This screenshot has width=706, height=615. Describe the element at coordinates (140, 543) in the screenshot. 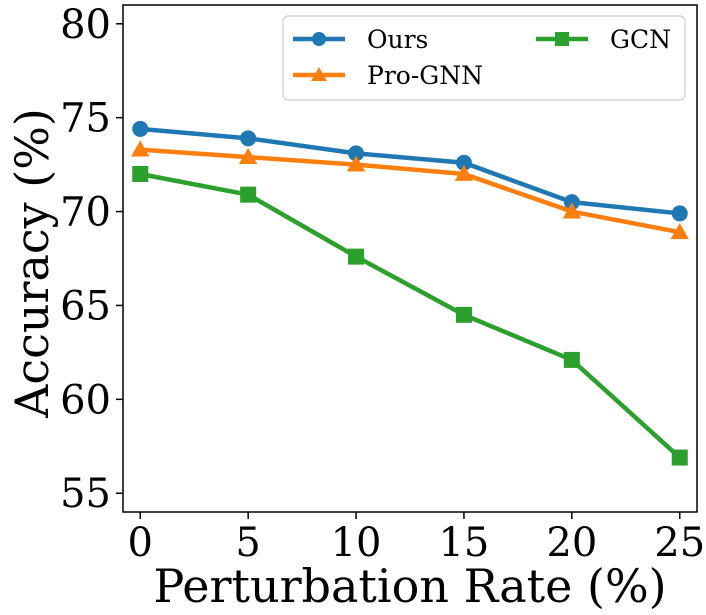

I see `x-tick-label-0: 0` at that location.